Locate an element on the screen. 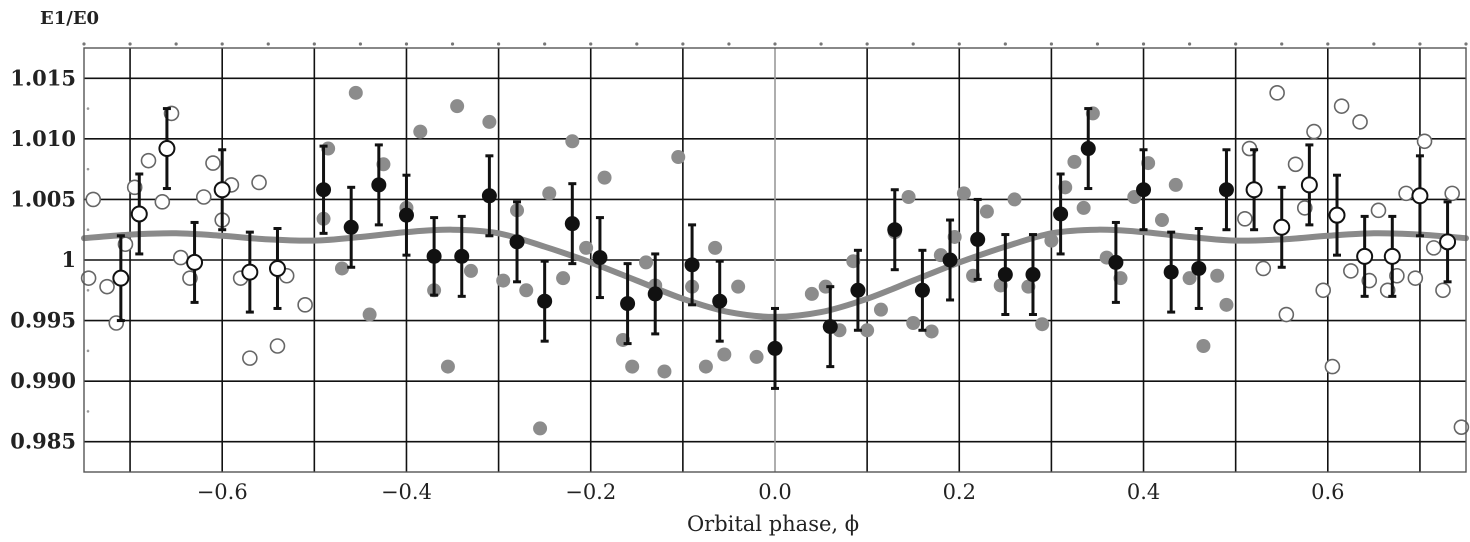 Image resolution: width=1470 pixels, height=542 pixels. x-tick-label: 0.6 is located at coordinates (1327, 492).